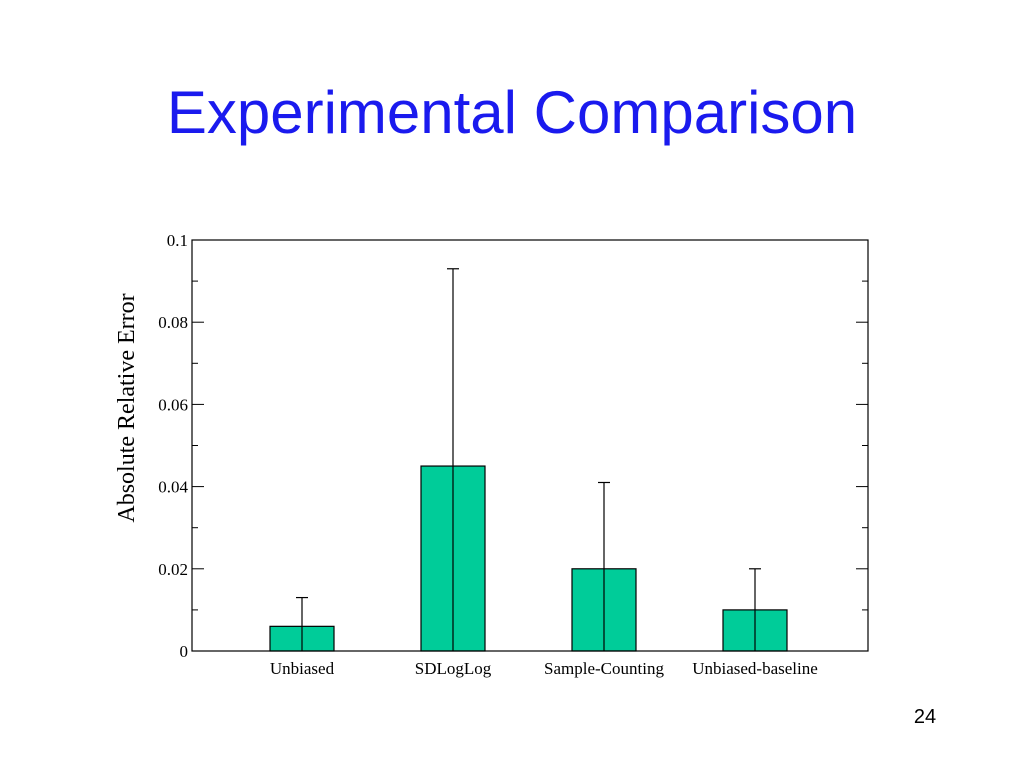 The height and width of the screenshot is (768, 1024). Describe the element at coordinates (453, 668) in the screenshot. I see `x-tick-label: SDLogLog` at that location.